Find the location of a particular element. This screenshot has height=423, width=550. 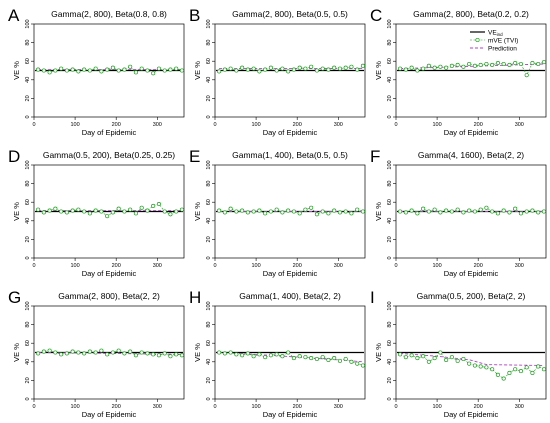

prediction-line is located at coordinates (472, 66).